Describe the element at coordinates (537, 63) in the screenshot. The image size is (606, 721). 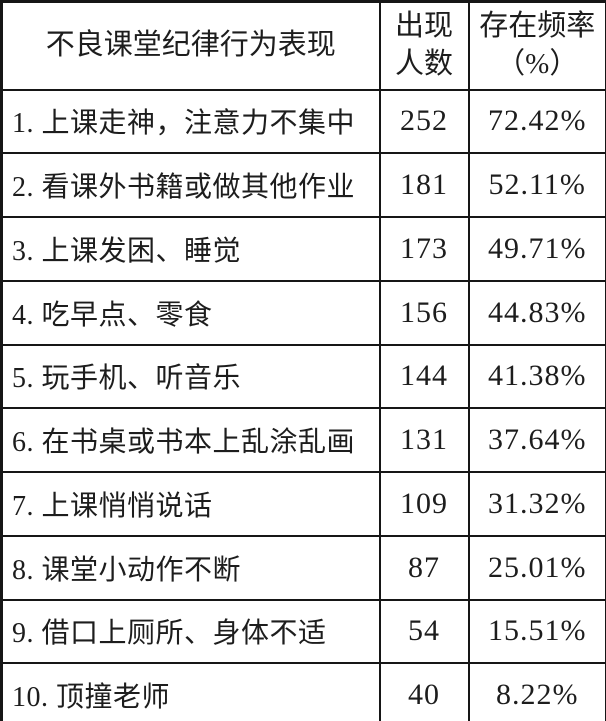
I see `column-header-frequency-line2: （%）` at that location.